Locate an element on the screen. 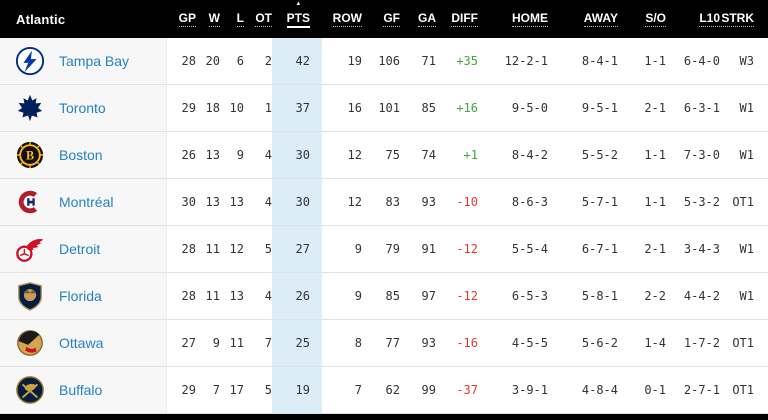  so-cell: 2-1 is located at coordinates (642, 249).